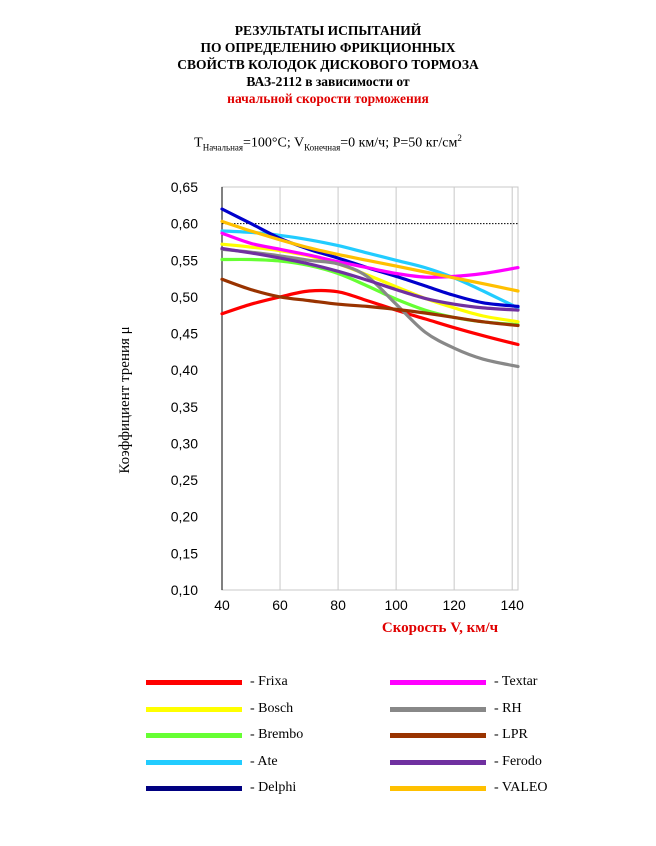 This screenshot has width=656, height=846. Describe the element at coordinates (184, 187) in the screenshot. I see `y-tick-label: 0,65` at that location.